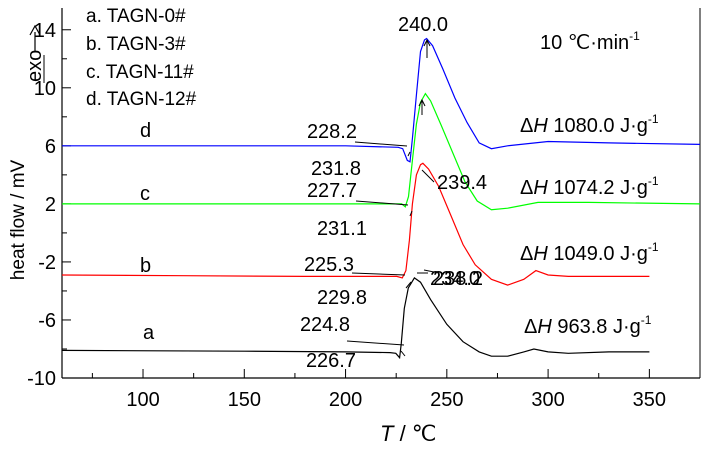 This screenshot has height=450, width=728. Describe the element at coordinates (646, 320) in the screenshot. I see `enthalpy-sup-a: -1` at that location.